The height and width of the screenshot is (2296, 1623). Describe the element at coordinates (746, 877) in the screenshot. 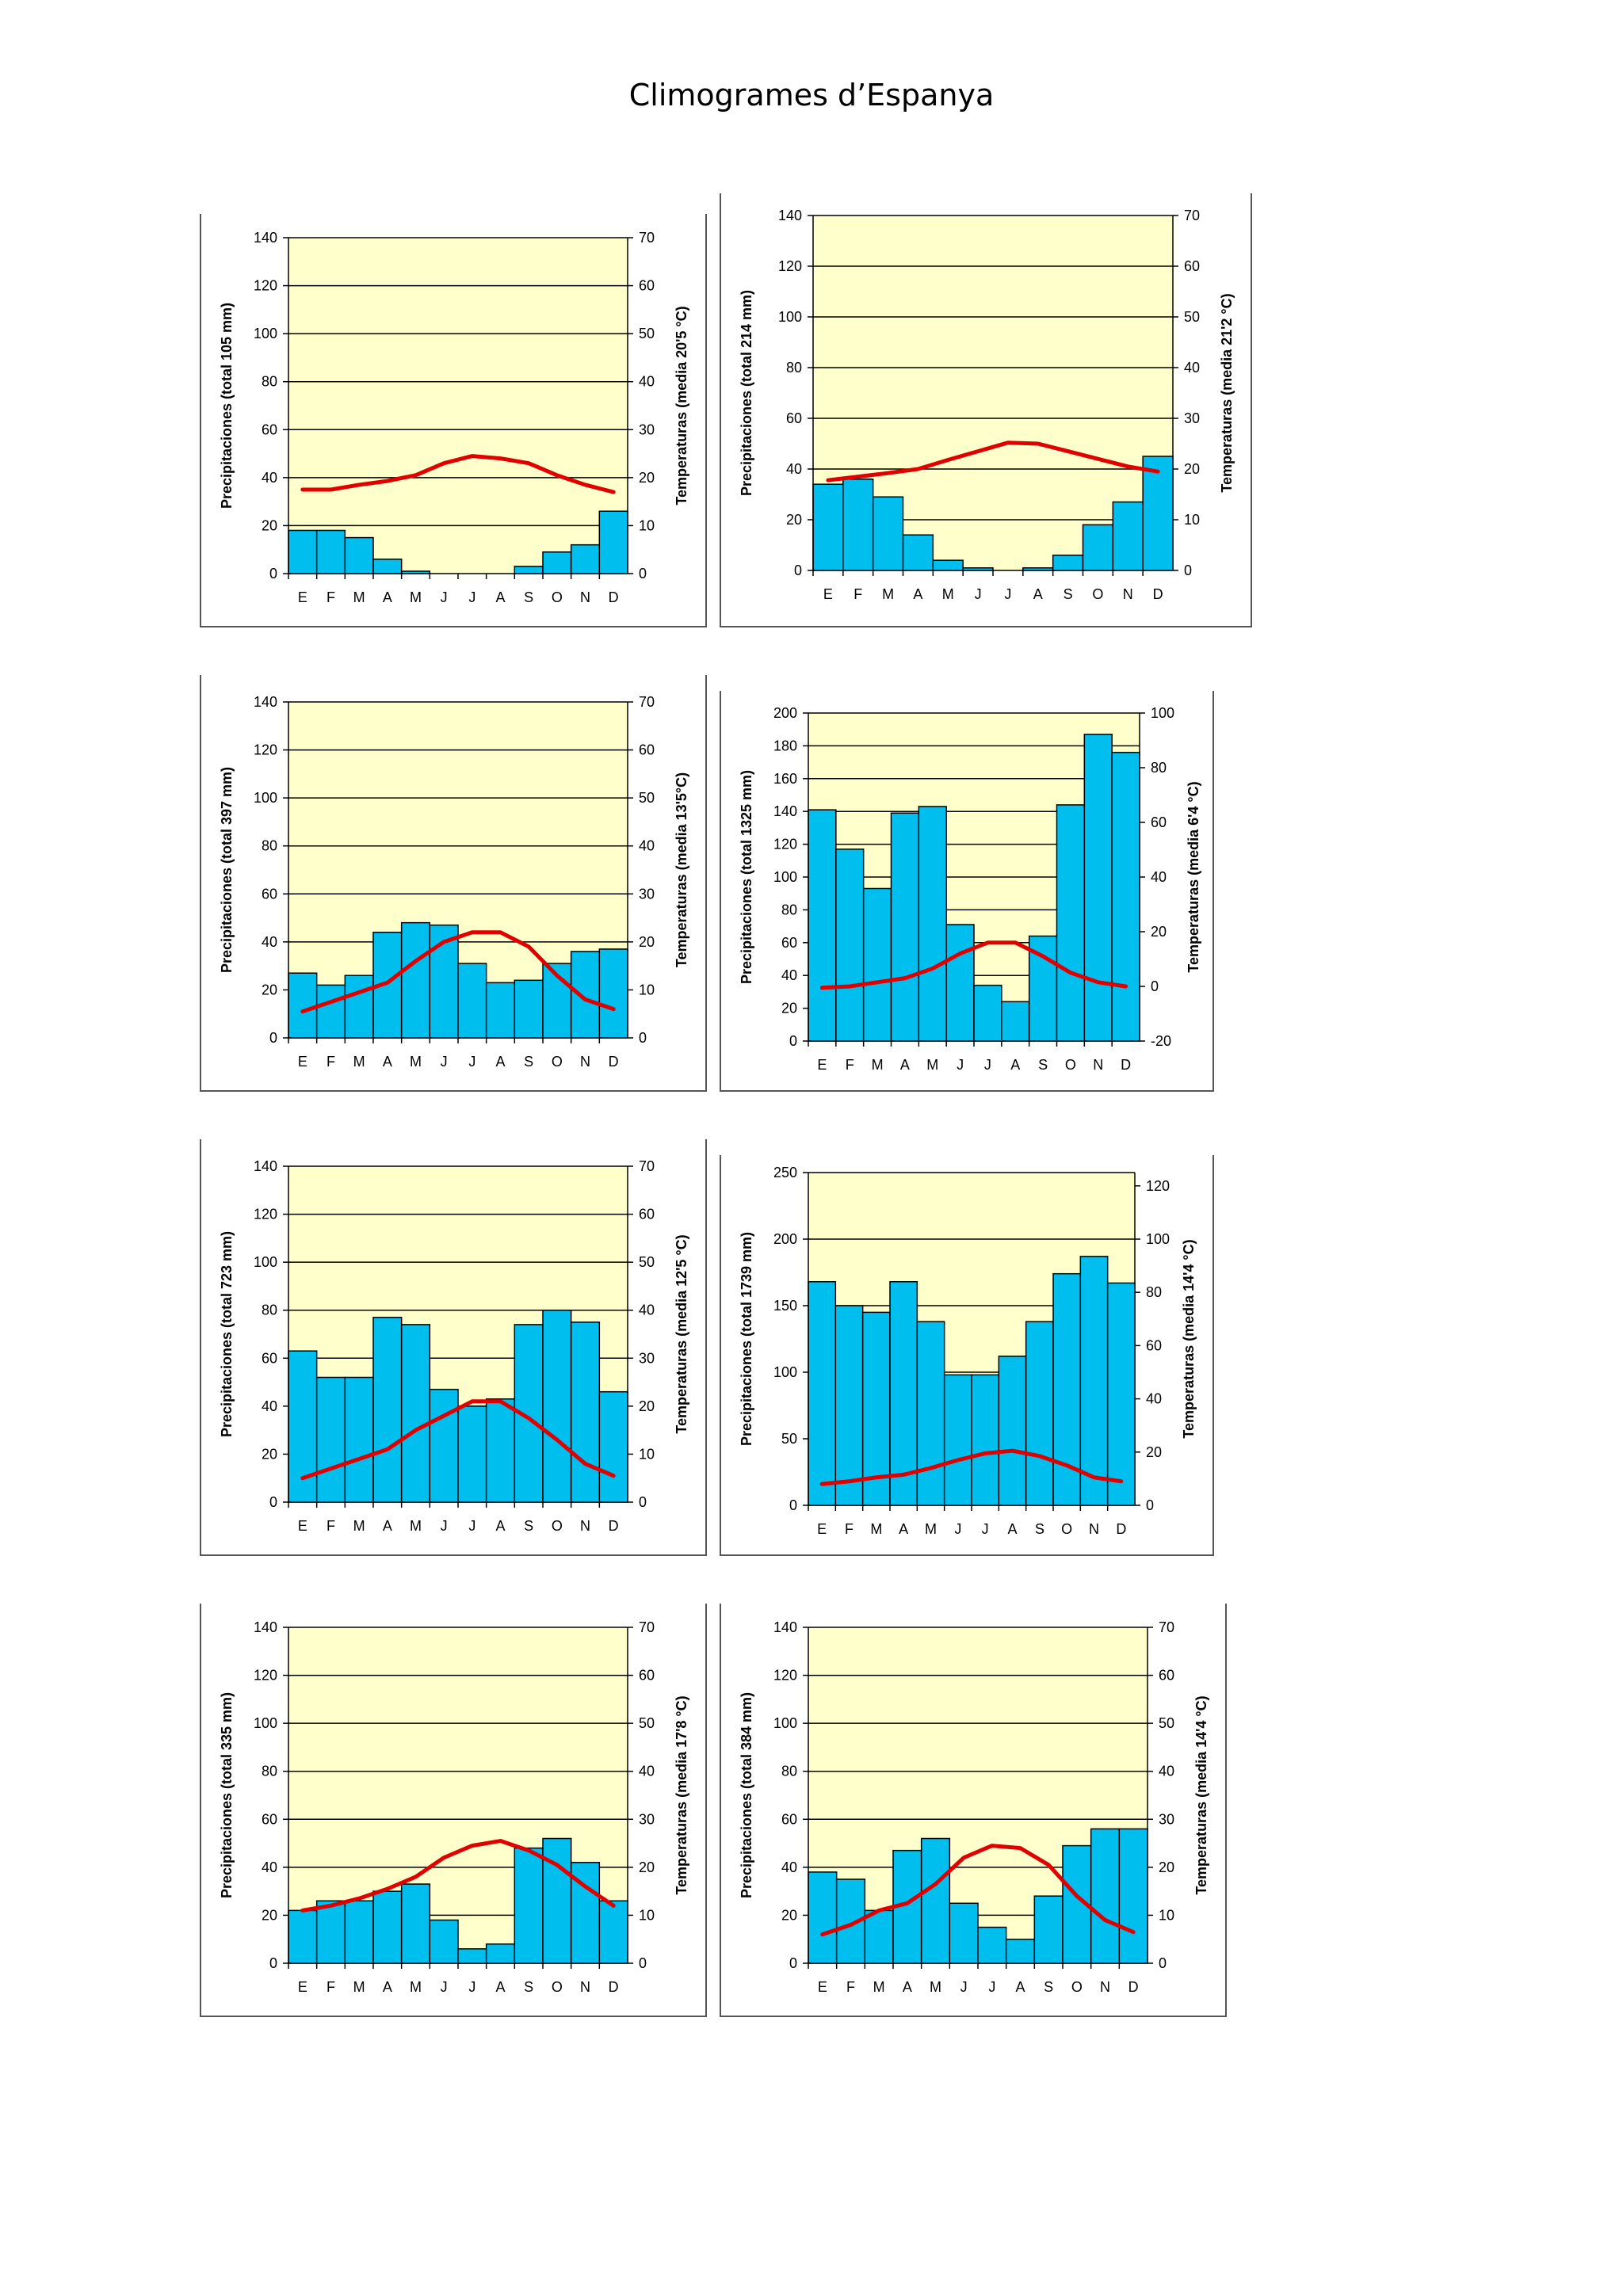

I see `precipitation-axis-title: Precipitaciones (total 1325 mm)` at that location.